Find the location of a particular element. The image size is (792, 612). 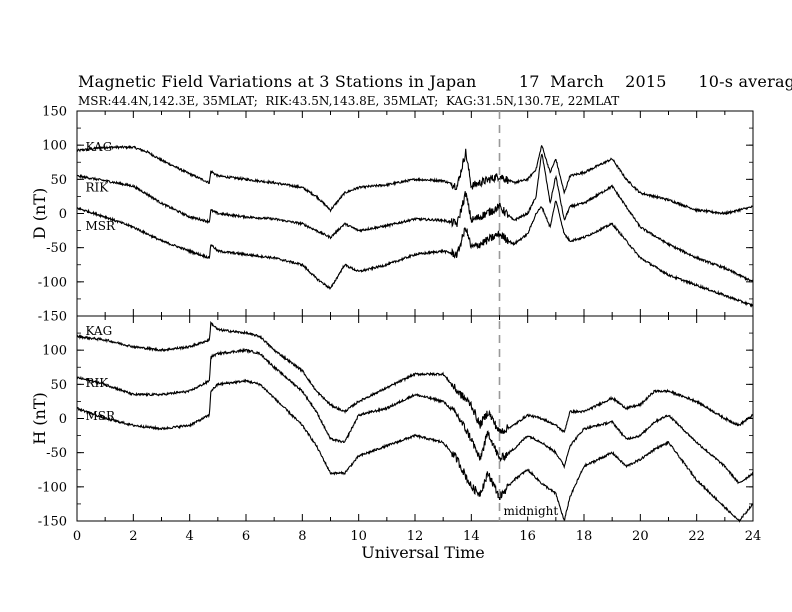

x-tick-label: 16 is located at coordinates (527, 536).